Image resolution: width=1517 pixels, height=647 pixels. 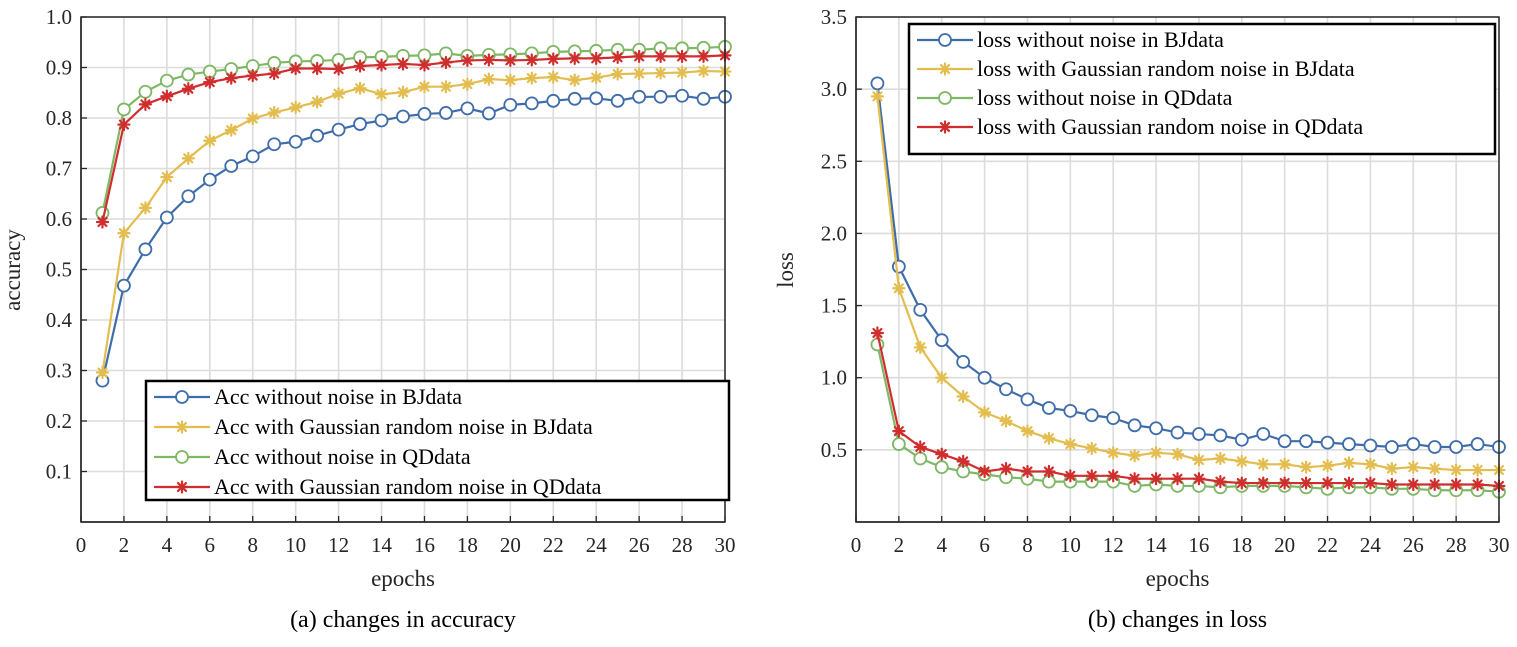 What do you see at coordinates (467, 545) in the screenshot?
I see `x-tick-label: 18` at bounding box center [467, 545].